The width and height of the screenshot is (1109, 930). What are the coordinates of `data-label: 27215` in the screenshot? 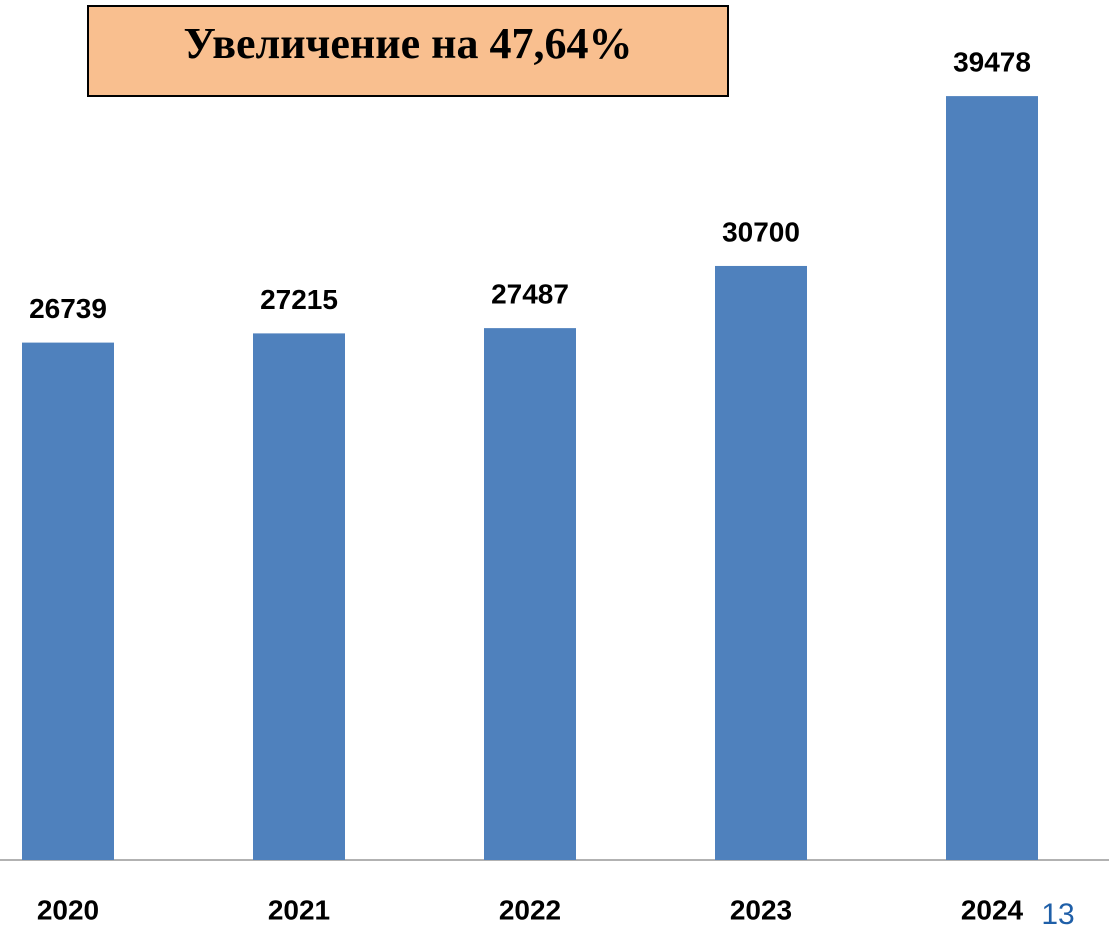 It's located at (299, 299).